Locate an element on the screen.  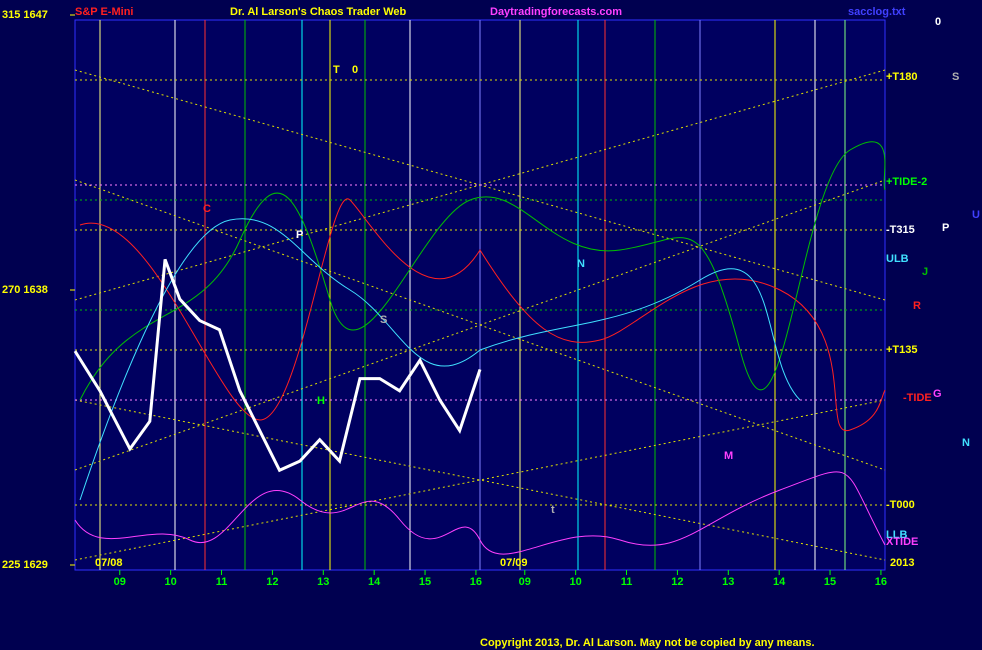
instrument: S&P E-Mini is located at coordinates (104, 12).